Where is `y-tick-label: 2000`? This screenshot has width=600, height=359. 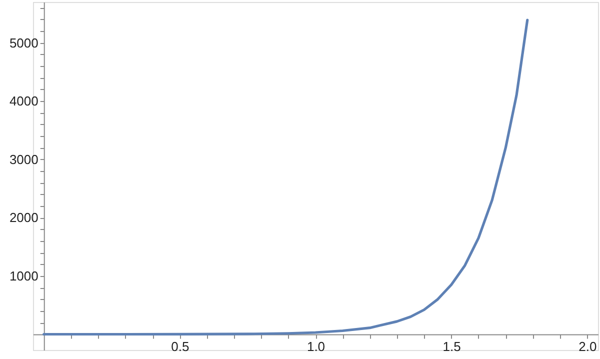
y-tick-label: 2000 is located at coordinates (23, 218).